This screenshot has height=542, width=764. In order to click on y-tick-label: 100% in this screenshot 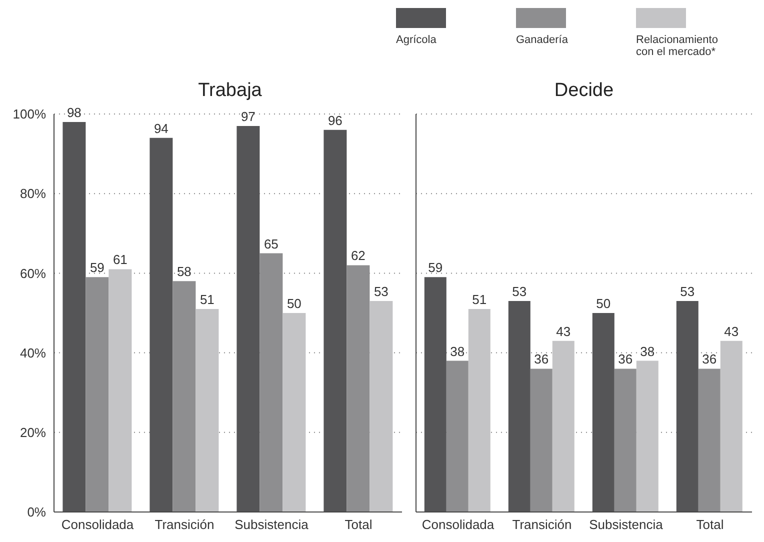, I will do `click(29, 114)`.